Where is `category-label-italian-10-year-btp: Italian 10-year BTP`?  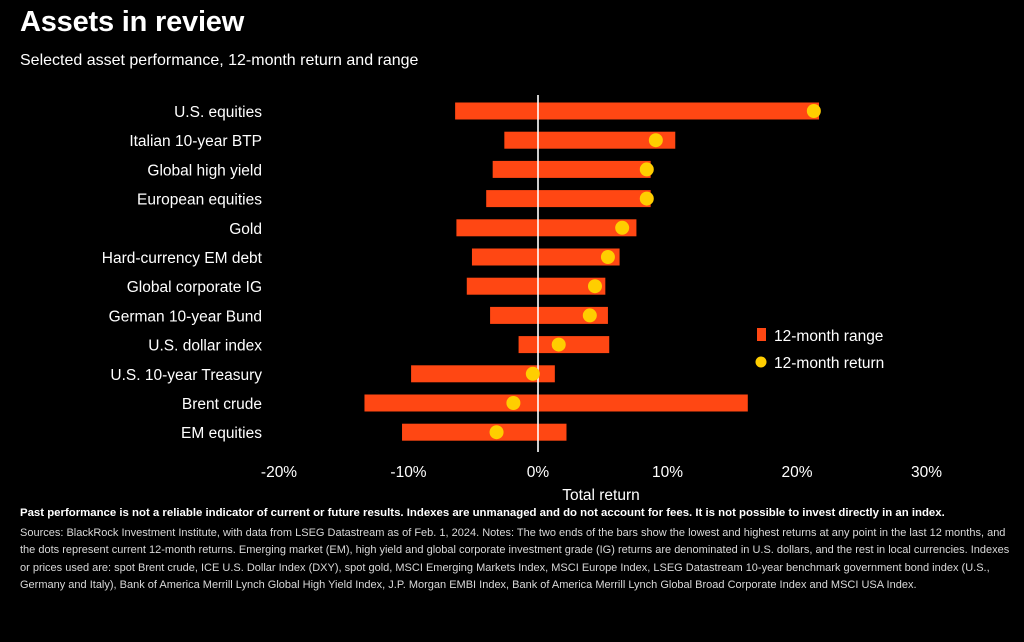 category-label-italian-10-year-btp: Italian 10-year BTP is located at coordinates (195, 141).